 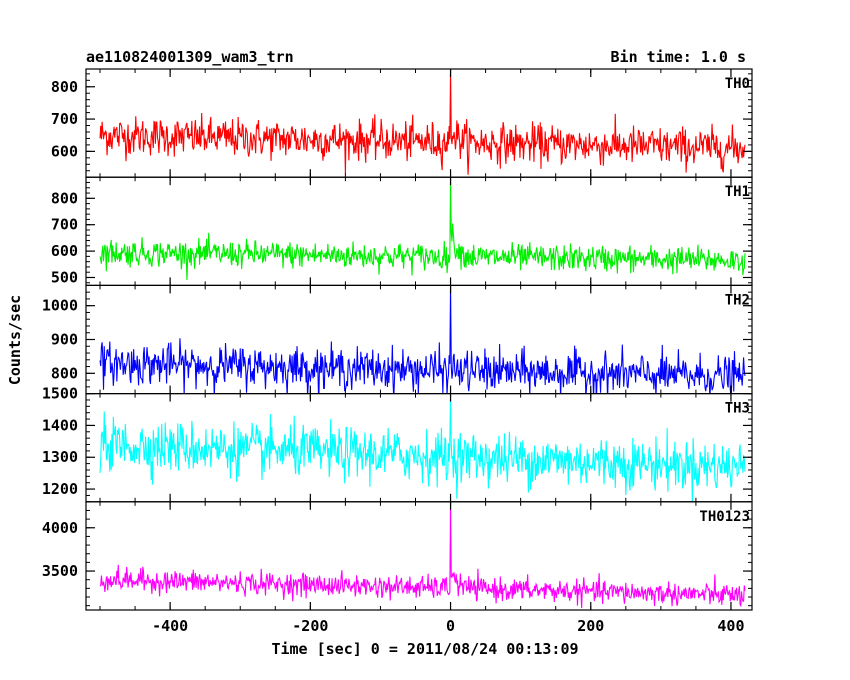 What do you see at coordinates (422, 555) in the screenshot?
I see `series-line-th0123` at bounding box center [422, 555].